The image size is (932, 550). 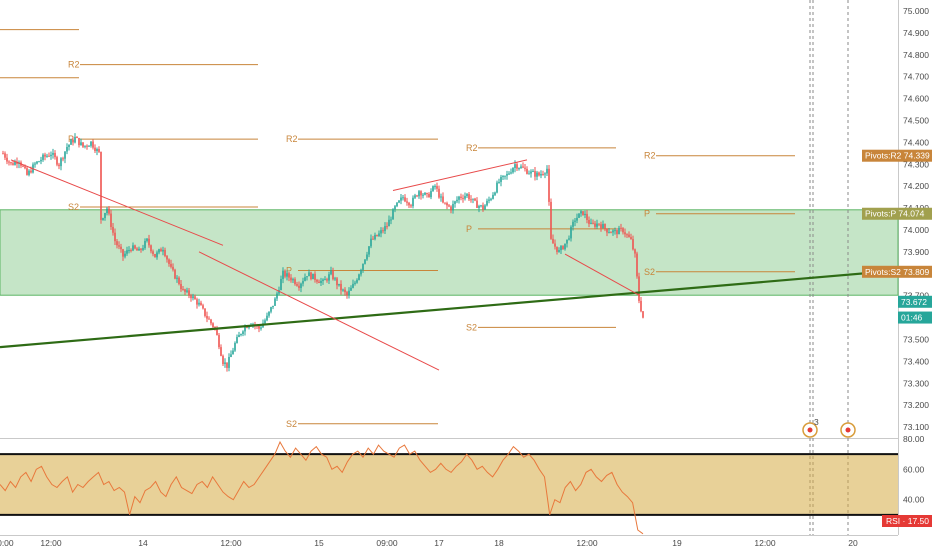 What do you see at coordinates (449, 309) in the screenshot?
I see `trendline` at bounding box center [449, 309].